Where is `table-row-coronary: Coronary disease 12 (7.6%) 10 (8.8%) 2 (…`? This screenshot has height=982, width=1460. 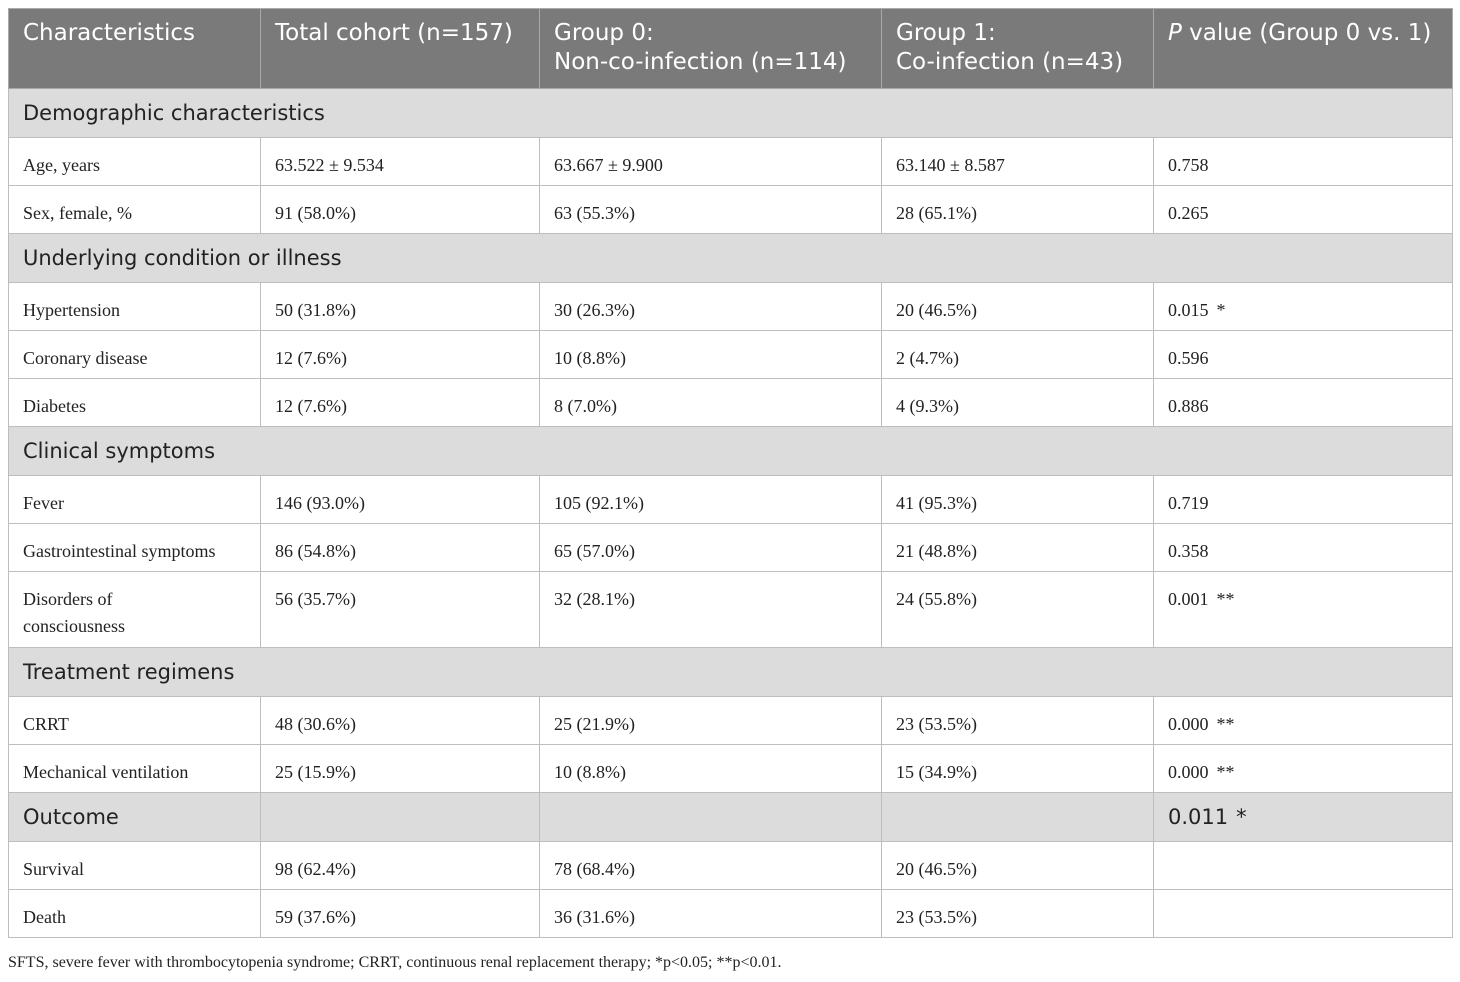
table-row-coronary: Coronary disease 12 (7.6%) 10 (8.8%) 2 (… is located at coordinates (730, 354).